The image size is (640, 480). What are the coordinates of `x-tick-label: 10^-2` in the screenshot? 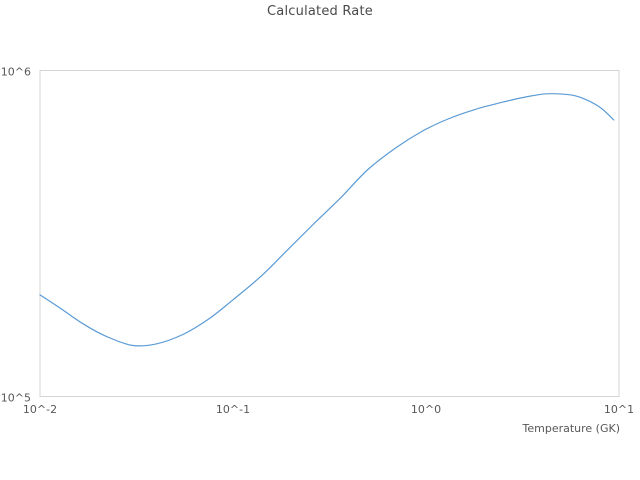 It's located at (40, 409).